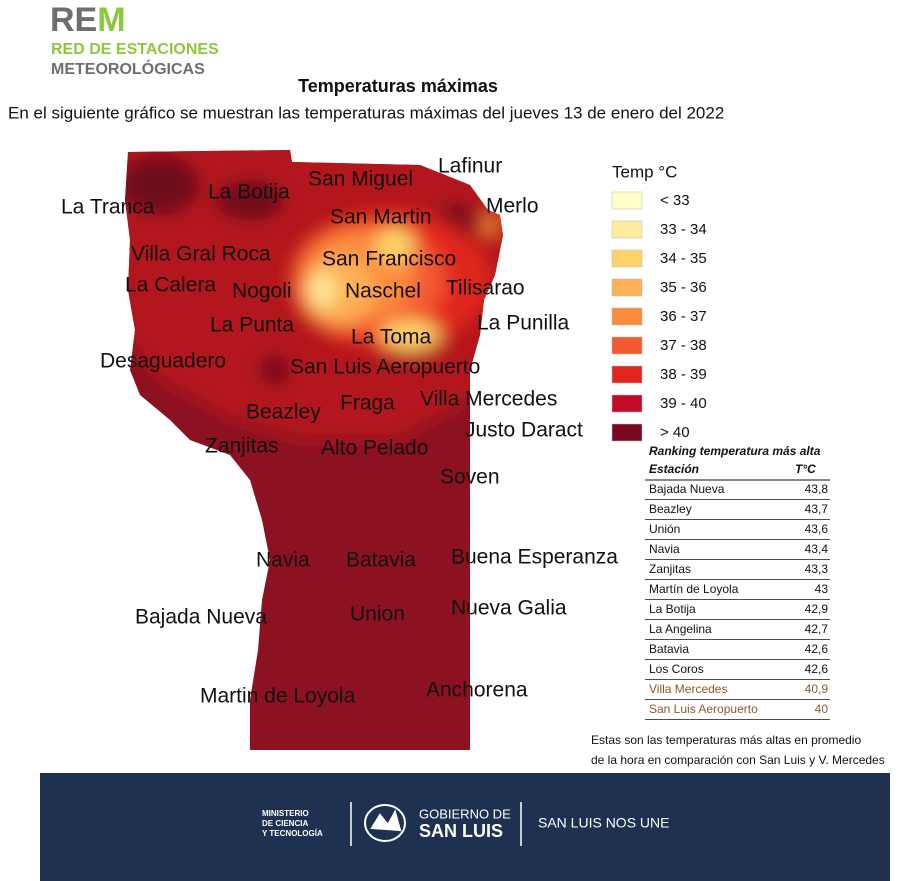 The width and height of the screenshot is (919, 881). I want to click on map-label: La Calera, so click(170, 285).